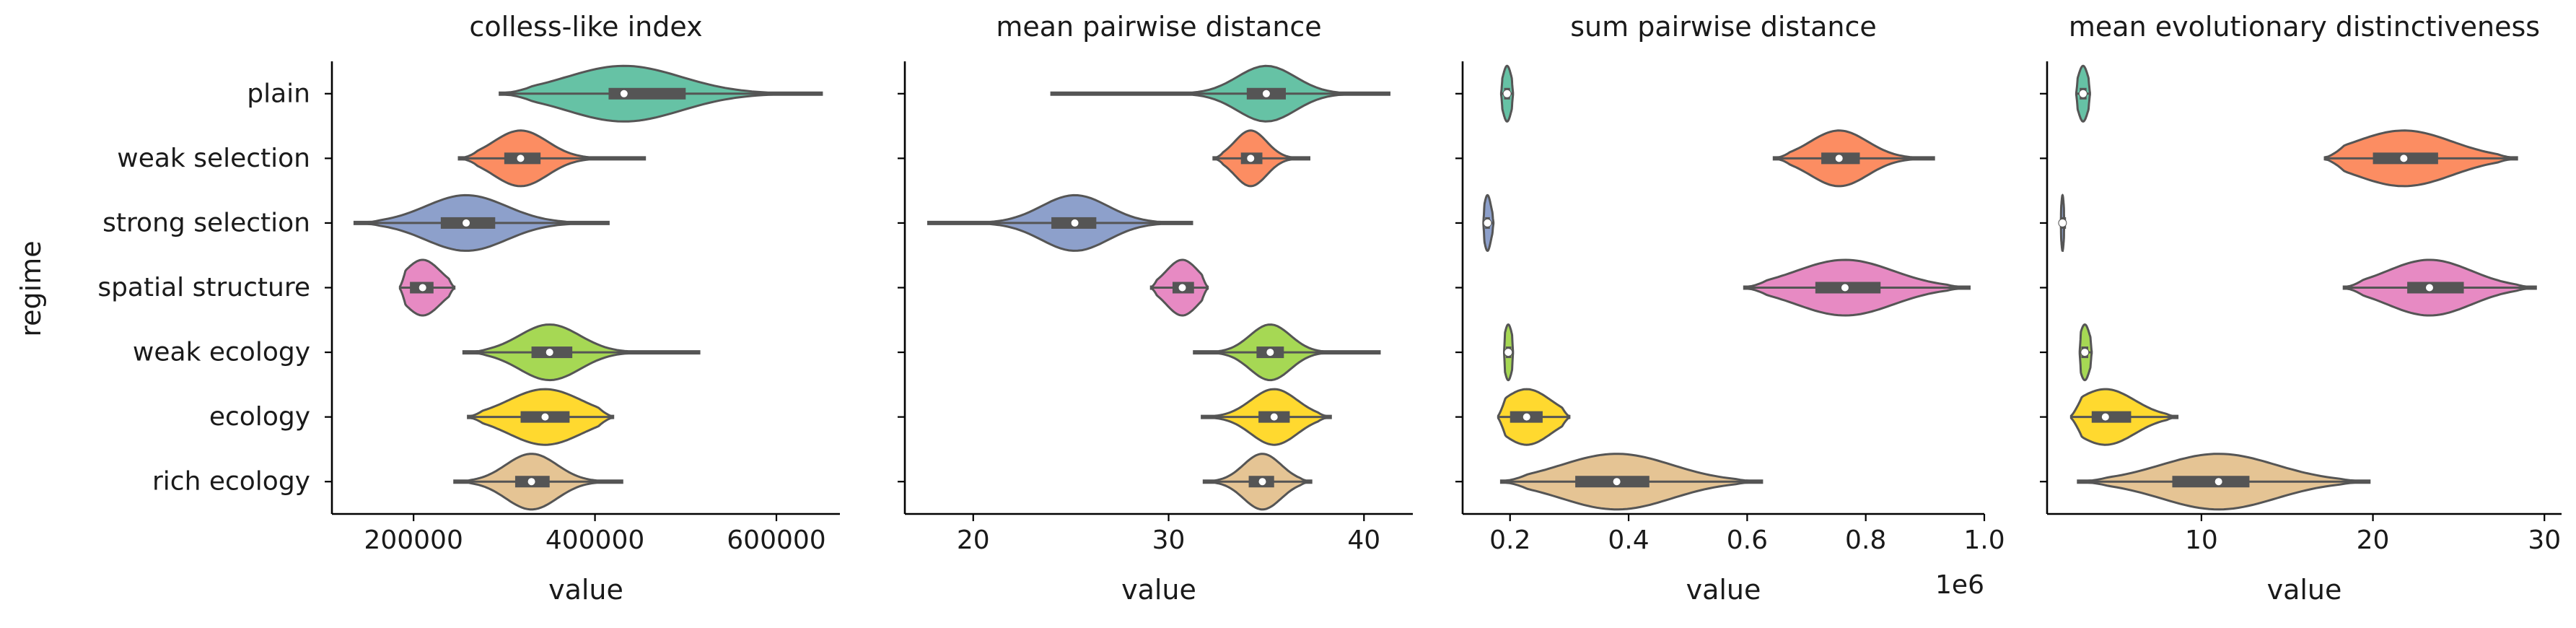 This screenshot has height=628, width=2576. What do you see at coordinates (203, 287) in the screenshot?
I see `y-tick-label-spatial-structure: spatial structure` at bounding box center [203, 287].